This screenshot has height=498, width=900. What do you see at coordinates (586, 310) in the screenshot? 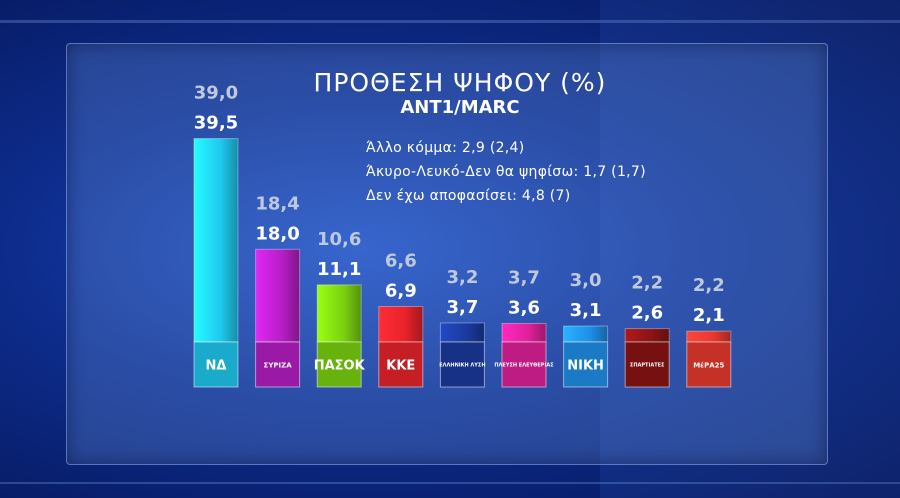
I see `current-value-label: 3,1` at bounding box center [586, 310].